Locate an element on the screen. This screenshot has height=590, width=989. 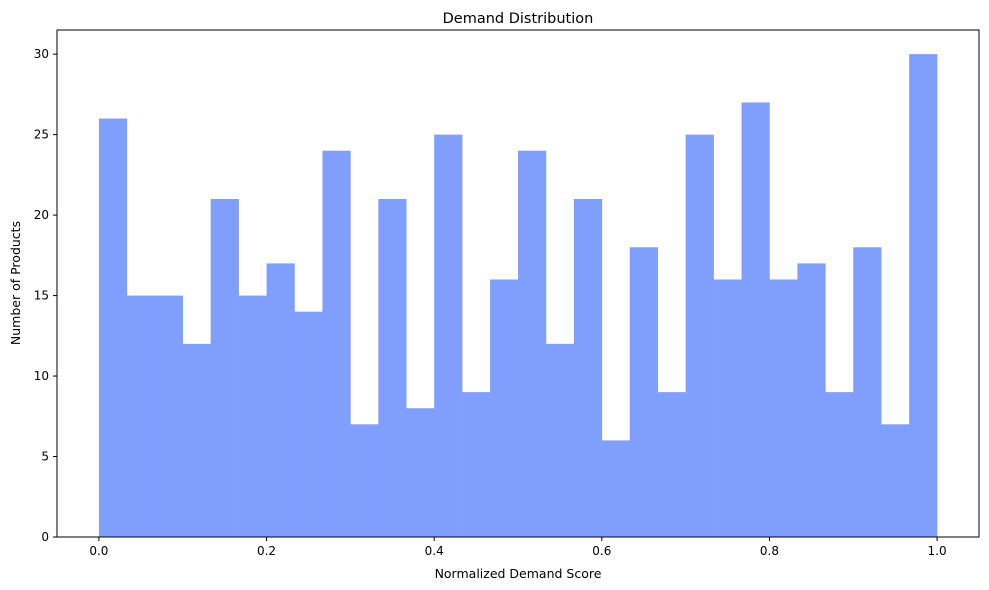
x-axis-ticks: 0.0 0.2 0.4 0.6 0.8 1.0 is located at coordinates (518, 547).